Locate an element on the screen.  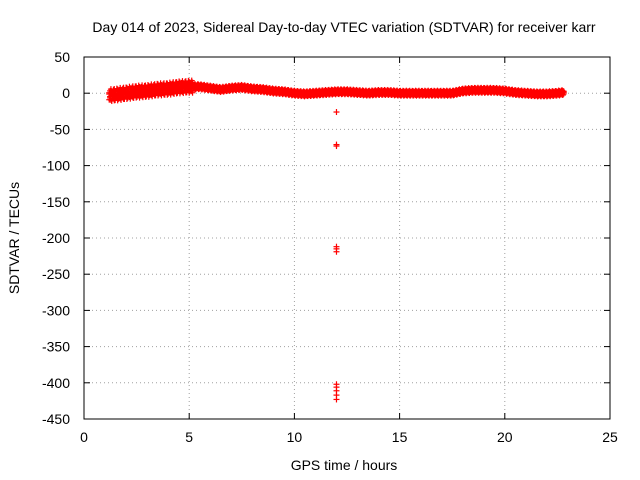
y-tick-label: -50 is located at coordinates (60, 129).